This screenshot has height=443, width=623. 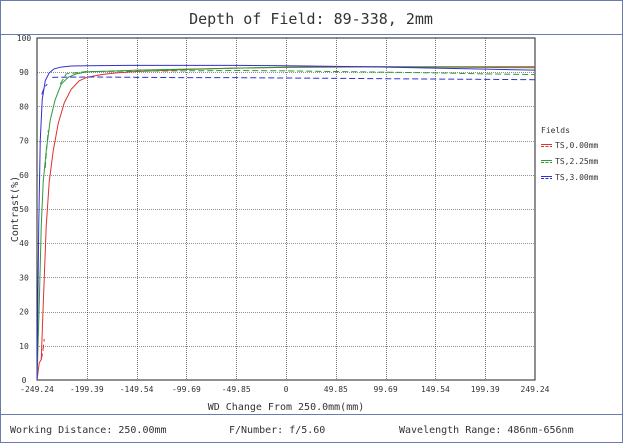 What do you see at coordinates (24, 175) in the screenshot?
I see `y-tick-label: 60` at bounding box center [24, 175].